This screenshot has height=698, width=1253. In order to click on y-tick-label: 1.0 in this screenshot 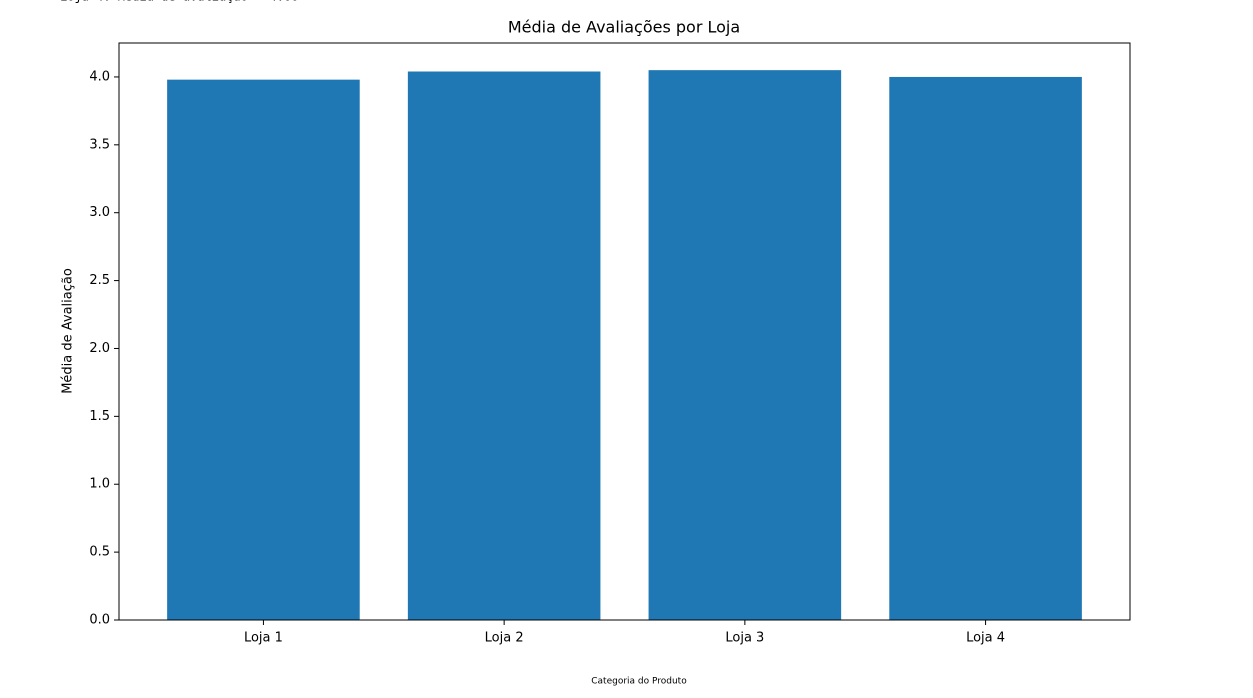, I will do `click(99, 484)`.